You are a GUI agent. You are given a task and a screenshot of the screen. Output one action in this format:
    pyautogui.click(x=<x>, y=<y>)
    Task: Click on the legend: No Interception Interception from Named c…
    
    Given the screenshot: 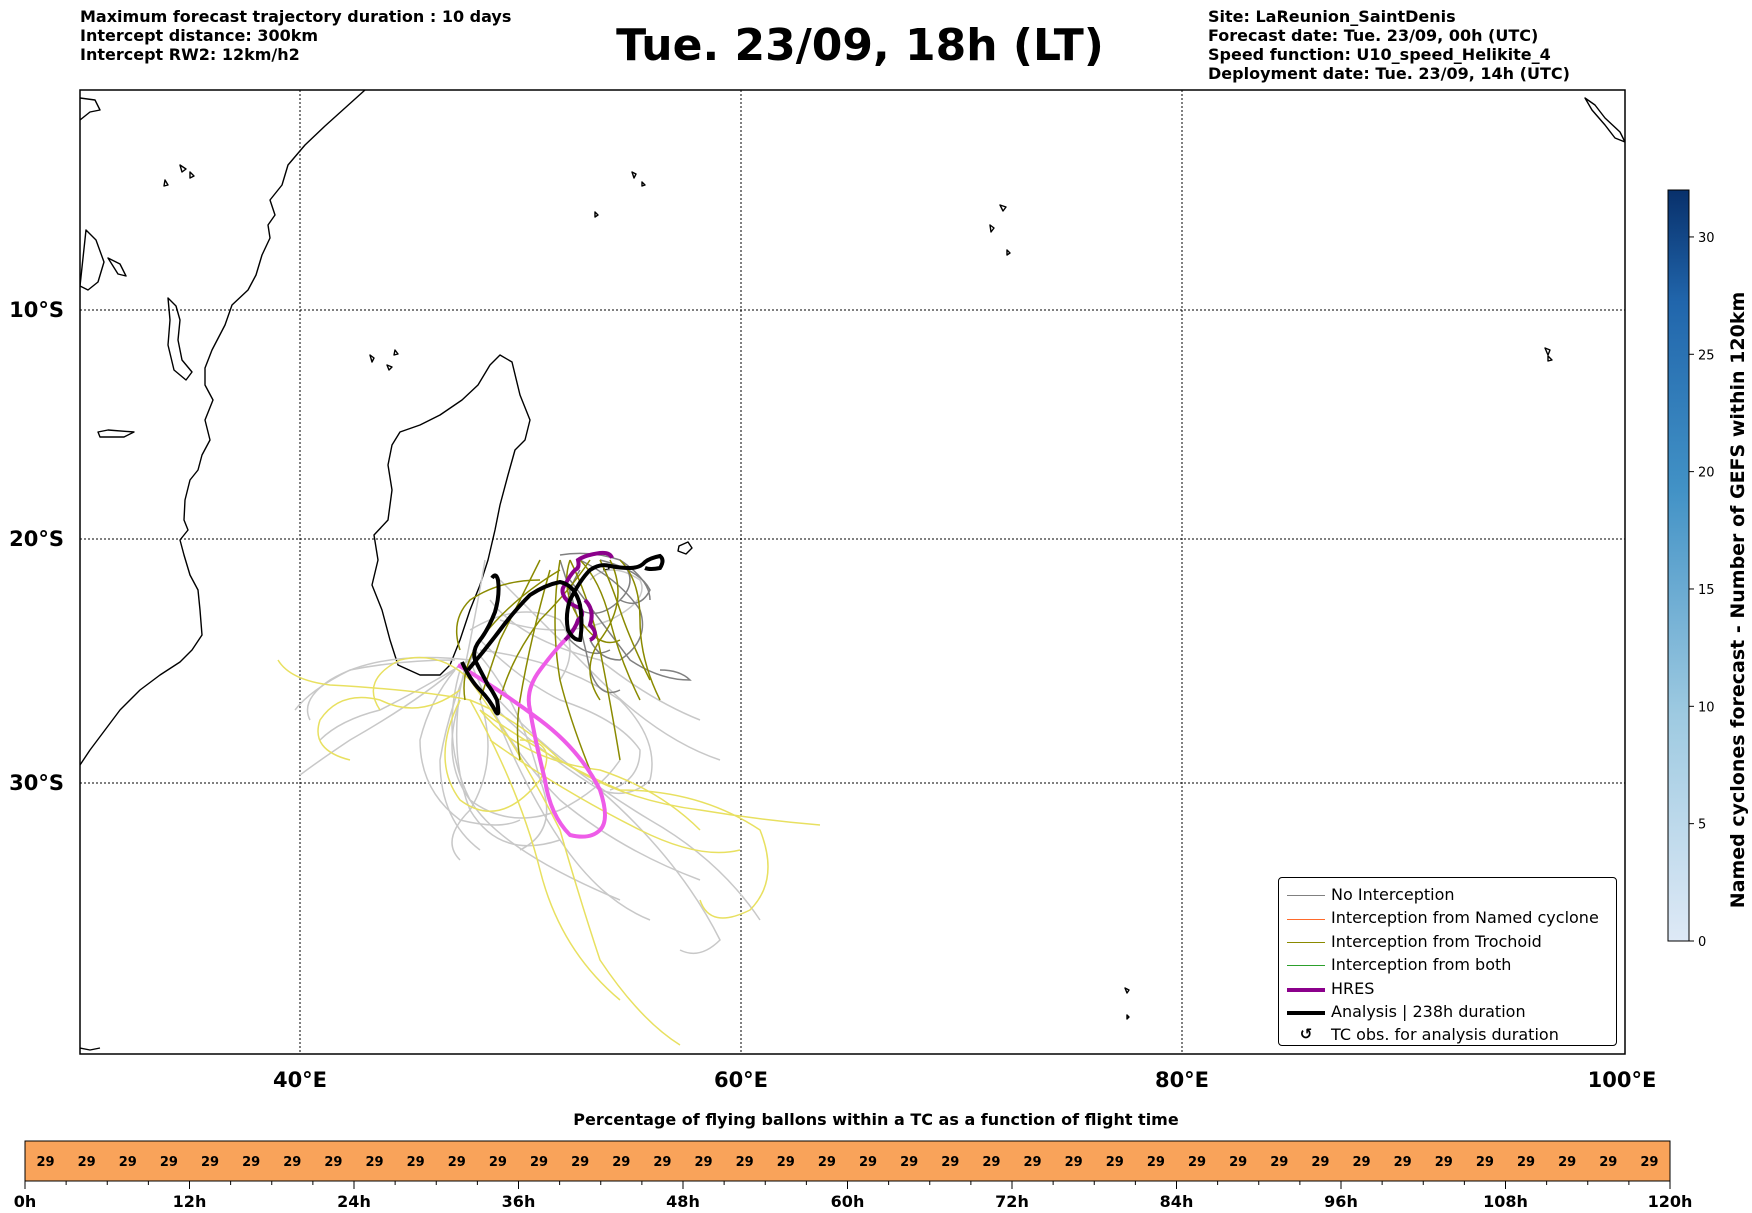 What is the action you would take?
    pyautogui.click(x=1447, y=961)
    